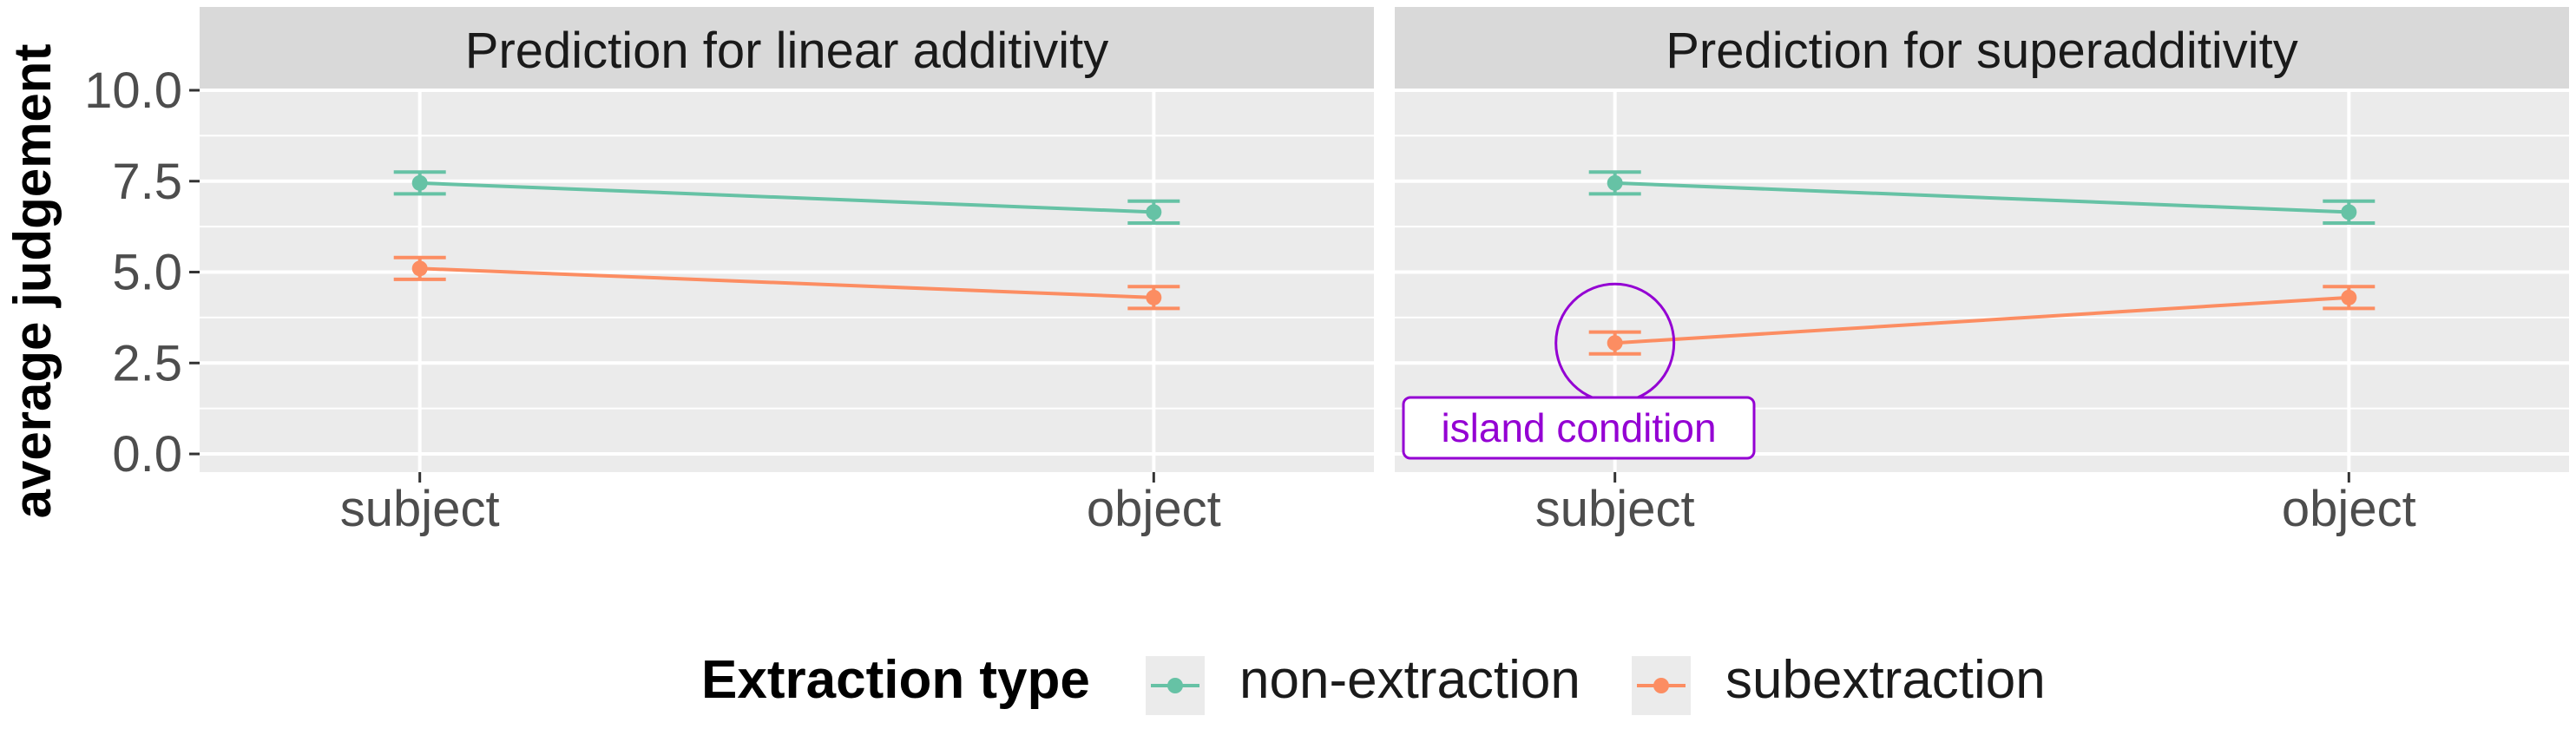  What do you see at coordinates (1982, 51) in the screenshot?
I see `facet-title: Prediction for superadditivity` at bounding box center [1982, 51].